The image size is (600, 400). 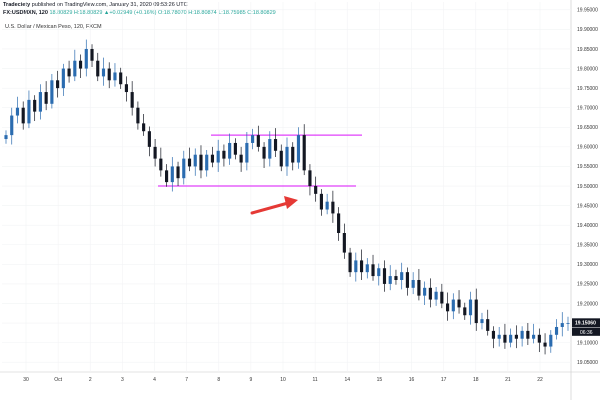 What do you see at coordinates (17, 5) in the screenshot?
I see `author-name: Tradeciety` at bounding box center [17, 5].